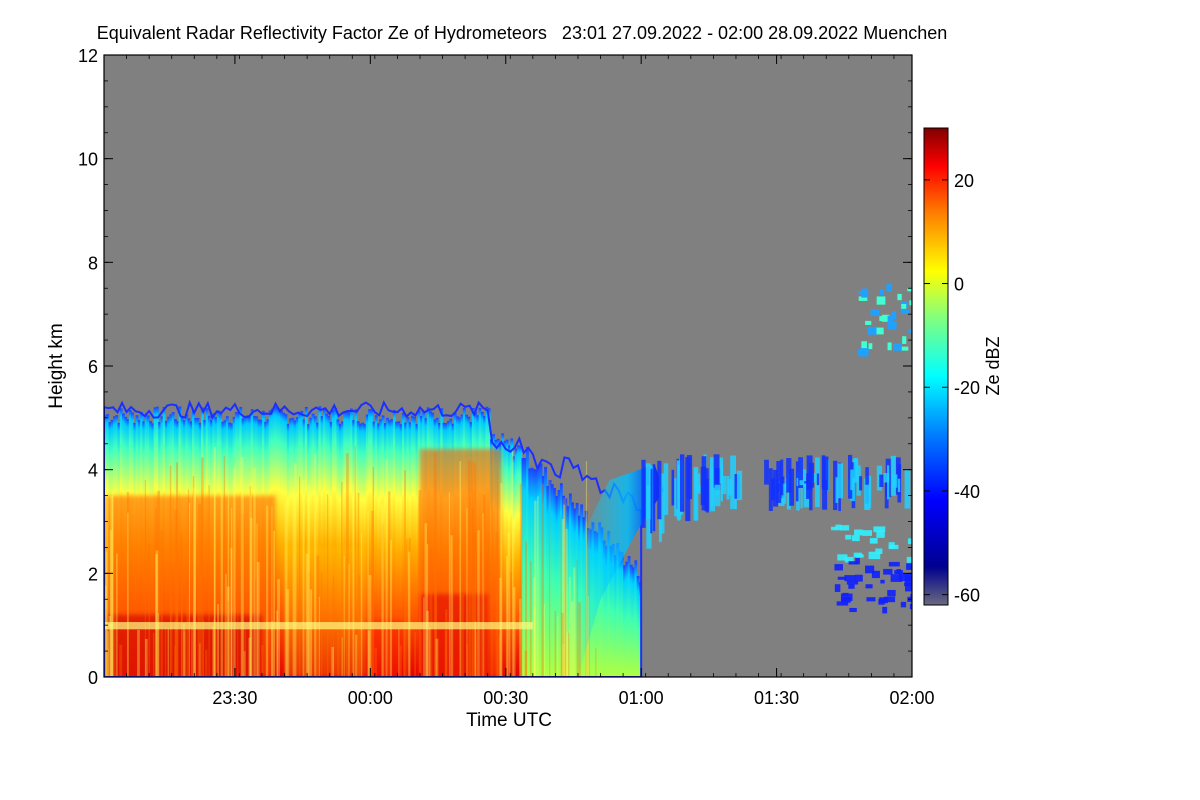  Describe the element at coordinates (56, 366) in the screenshot. I see `y-axis-label: Height km` at that location.